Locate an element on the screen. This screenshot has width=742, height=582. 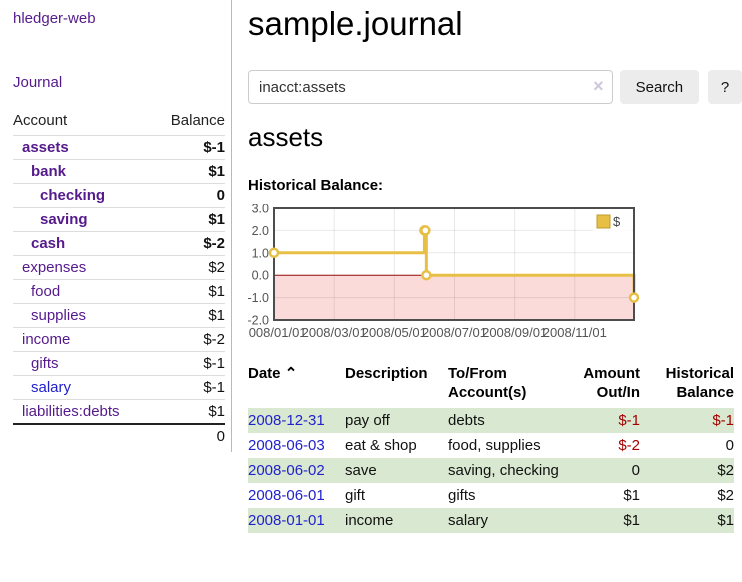
txn-amount: $-2 is located at coordinates (629, 445).